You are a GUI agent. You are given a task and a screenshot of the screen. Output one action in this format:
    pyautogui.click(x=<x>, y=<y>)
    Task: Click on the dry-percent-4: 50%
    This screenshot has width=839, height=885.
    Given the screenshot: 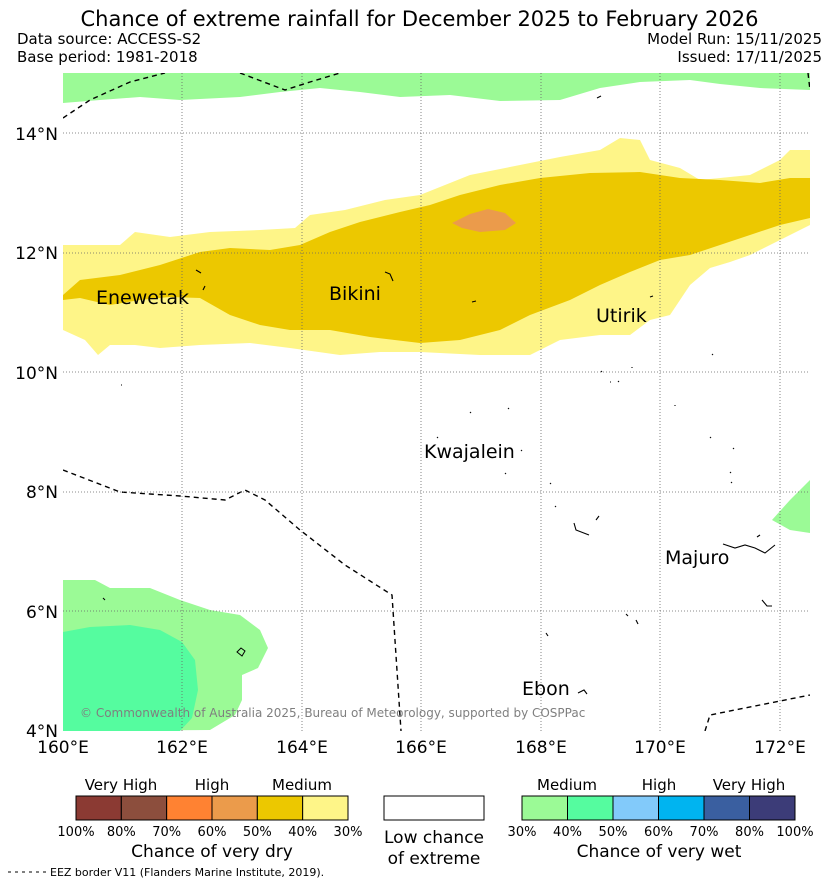 What is the action you would take?
    pyautogui.click(x=257, y=832)
    